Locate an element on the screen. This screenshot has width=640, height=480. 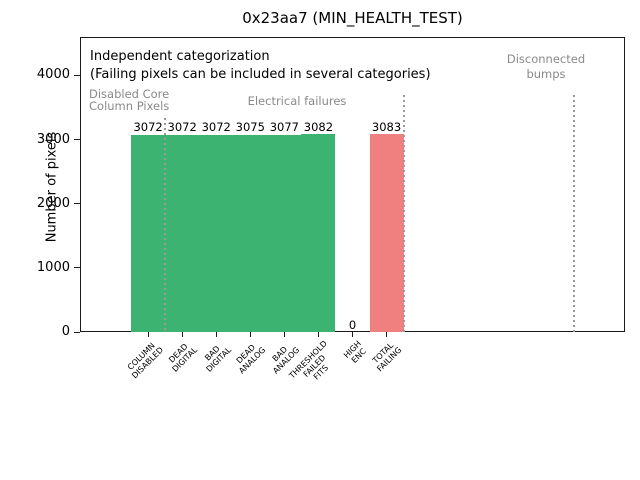
y-tick-label: 2000 is located at coordinates (53, 203).